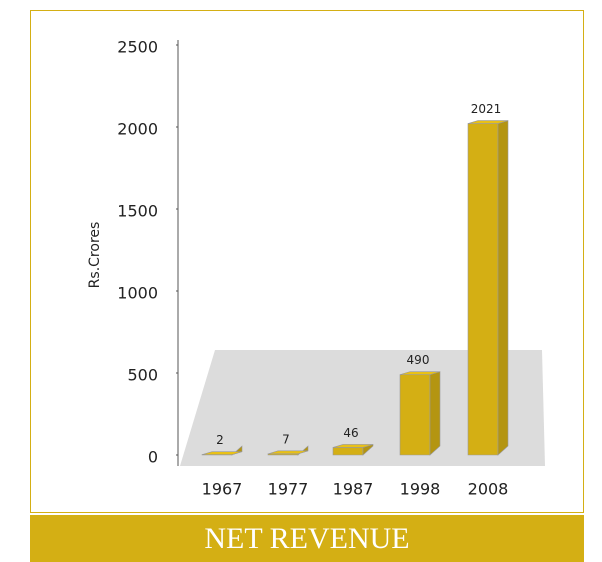 Image resolution: width=602 pixels, height=562 pixels. What do you see at coordinates (288, 489) in the screenshot?
I see `x-tick-label: 1977` at bounding box center [288, 489].